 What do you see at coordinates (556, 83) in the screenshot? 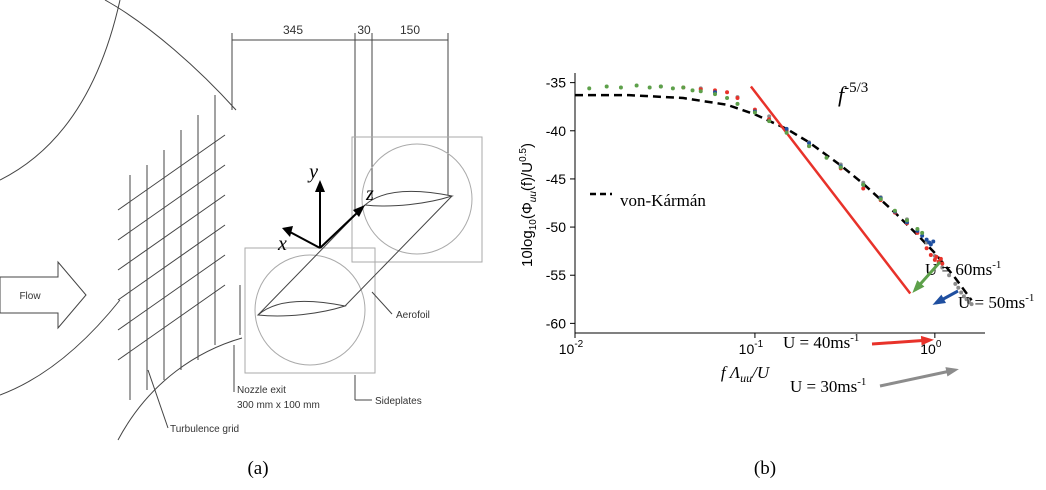
I see `y-tick-label: -35` at bounding box center [556, 83].